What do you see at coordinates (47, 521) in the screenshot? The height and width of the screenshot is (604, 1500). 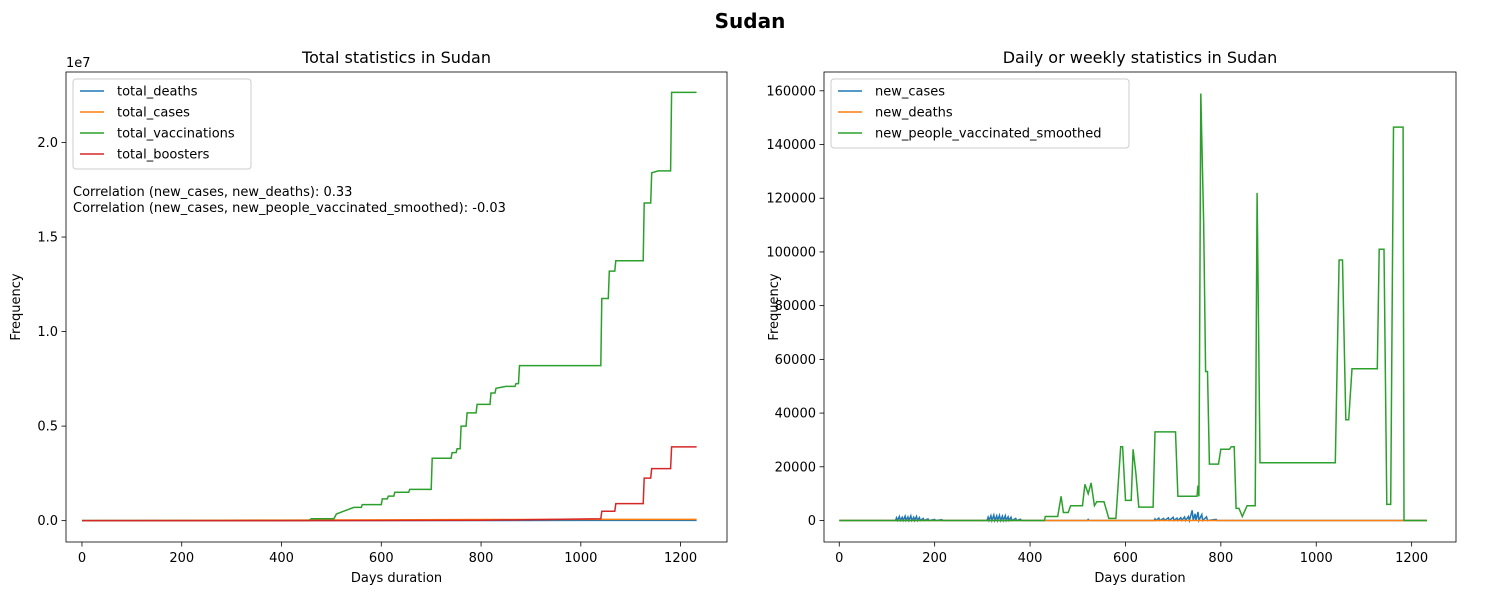 I see `y-tick-label: 0.0` at bounding box center [47, 521].